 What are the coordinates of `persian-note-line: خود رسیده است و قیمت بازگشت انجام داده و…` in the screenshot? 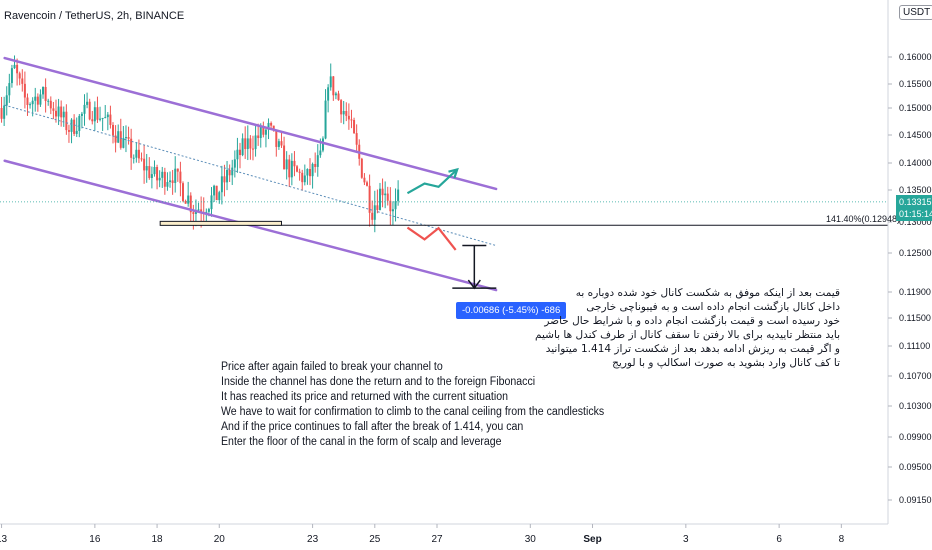 It's located at (692, 321).